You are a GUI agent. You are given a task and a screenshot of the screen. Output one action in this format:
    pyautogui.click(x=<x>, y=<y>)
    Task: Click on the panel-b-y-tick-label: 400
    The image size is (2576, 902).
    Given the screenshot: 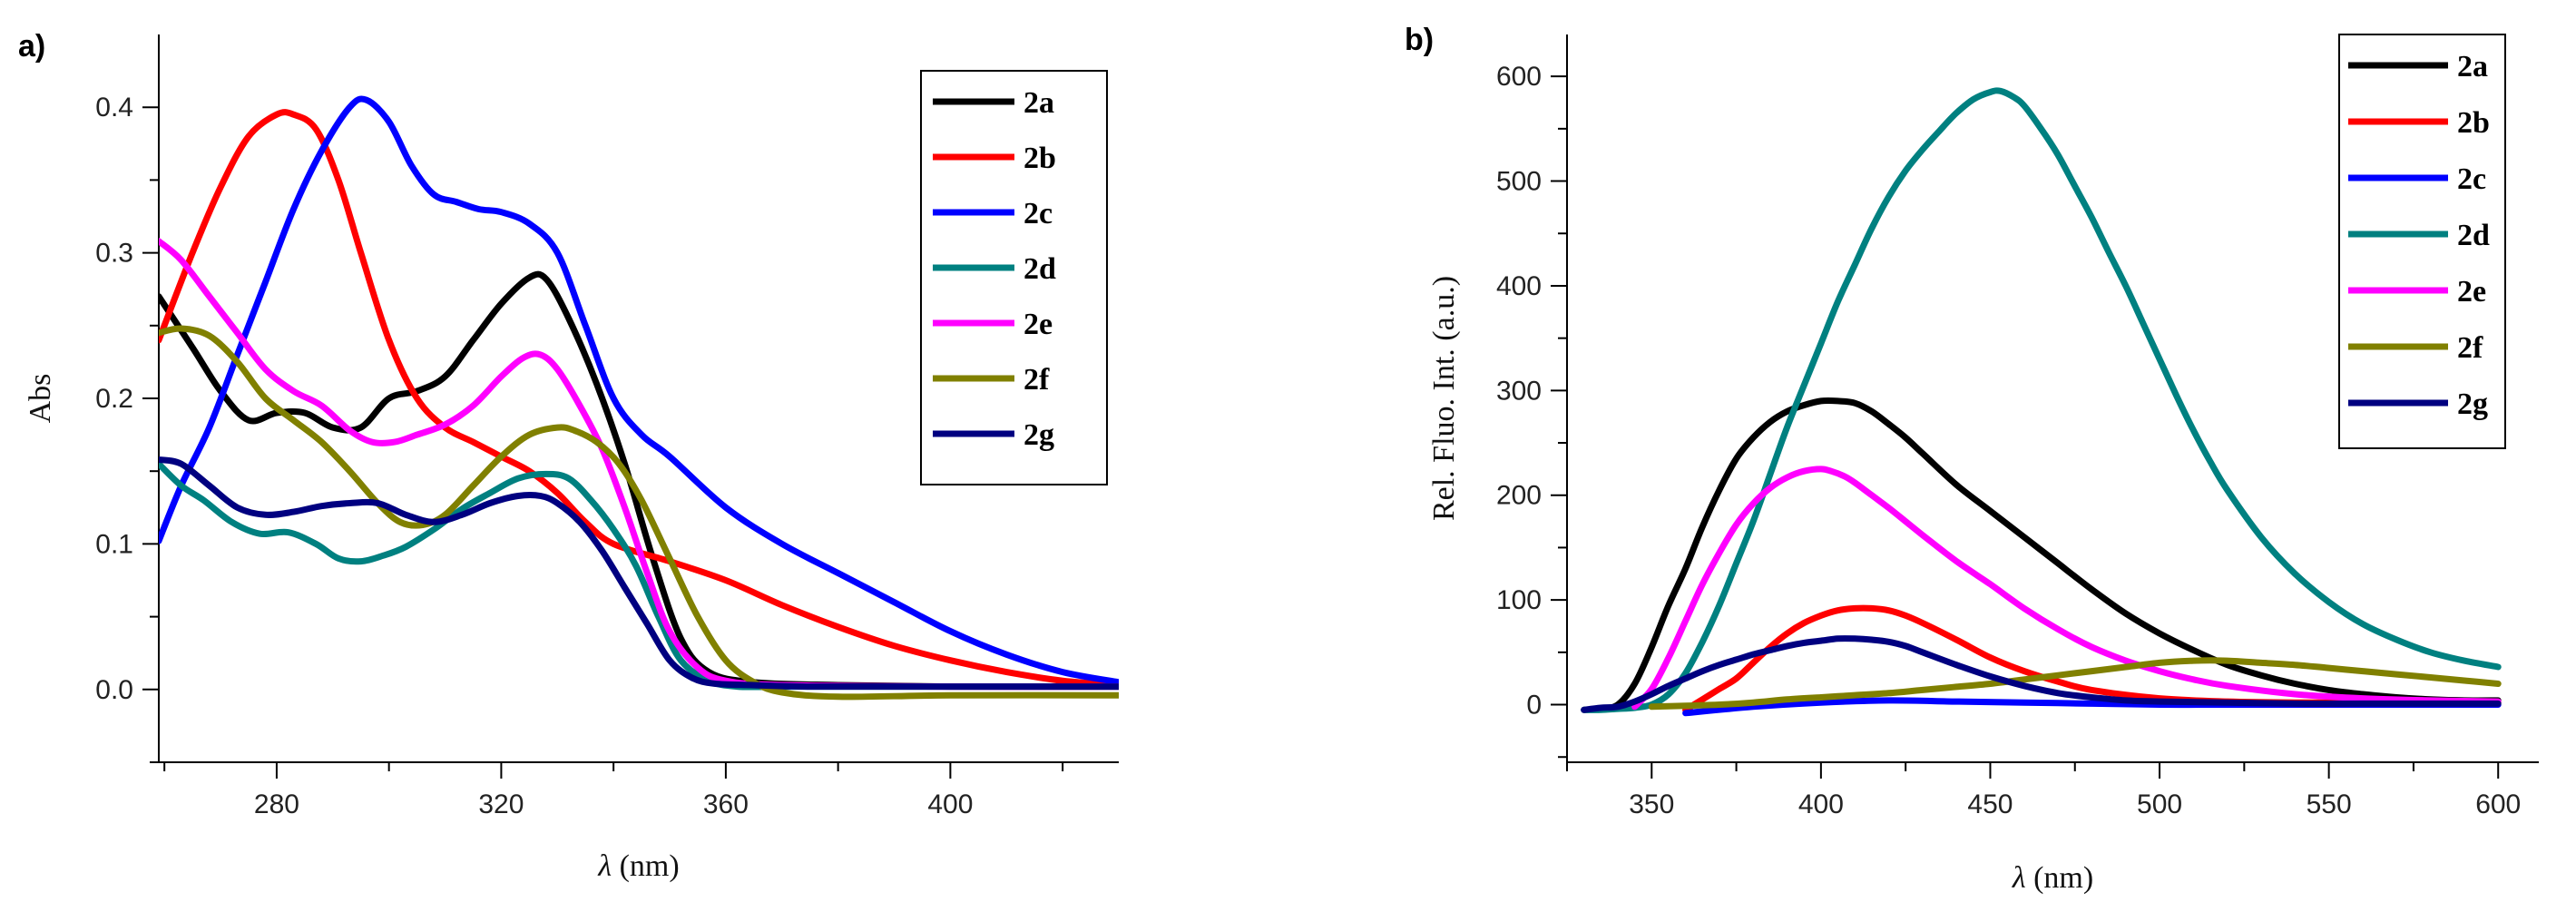 What is the action you would take?
    pyautogui.click(x=1519, y=286)
    